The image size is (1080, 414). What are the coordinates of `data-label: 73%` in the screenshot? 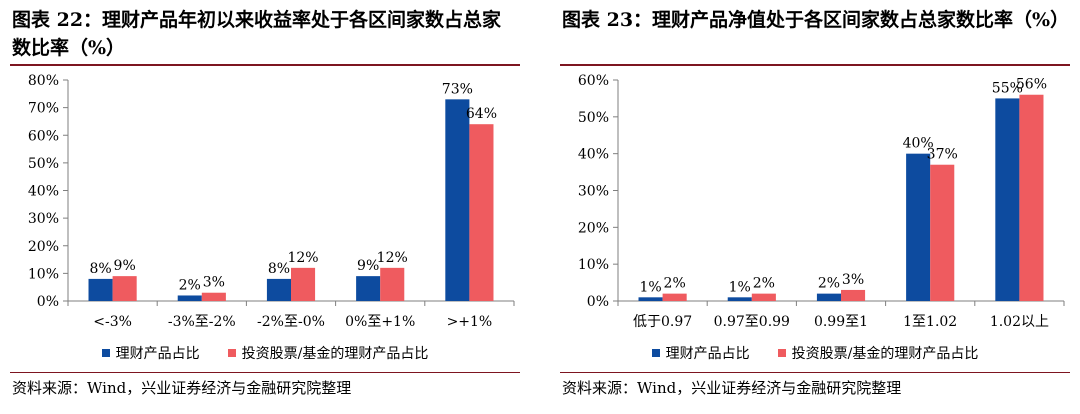 It's located at (457, 89).